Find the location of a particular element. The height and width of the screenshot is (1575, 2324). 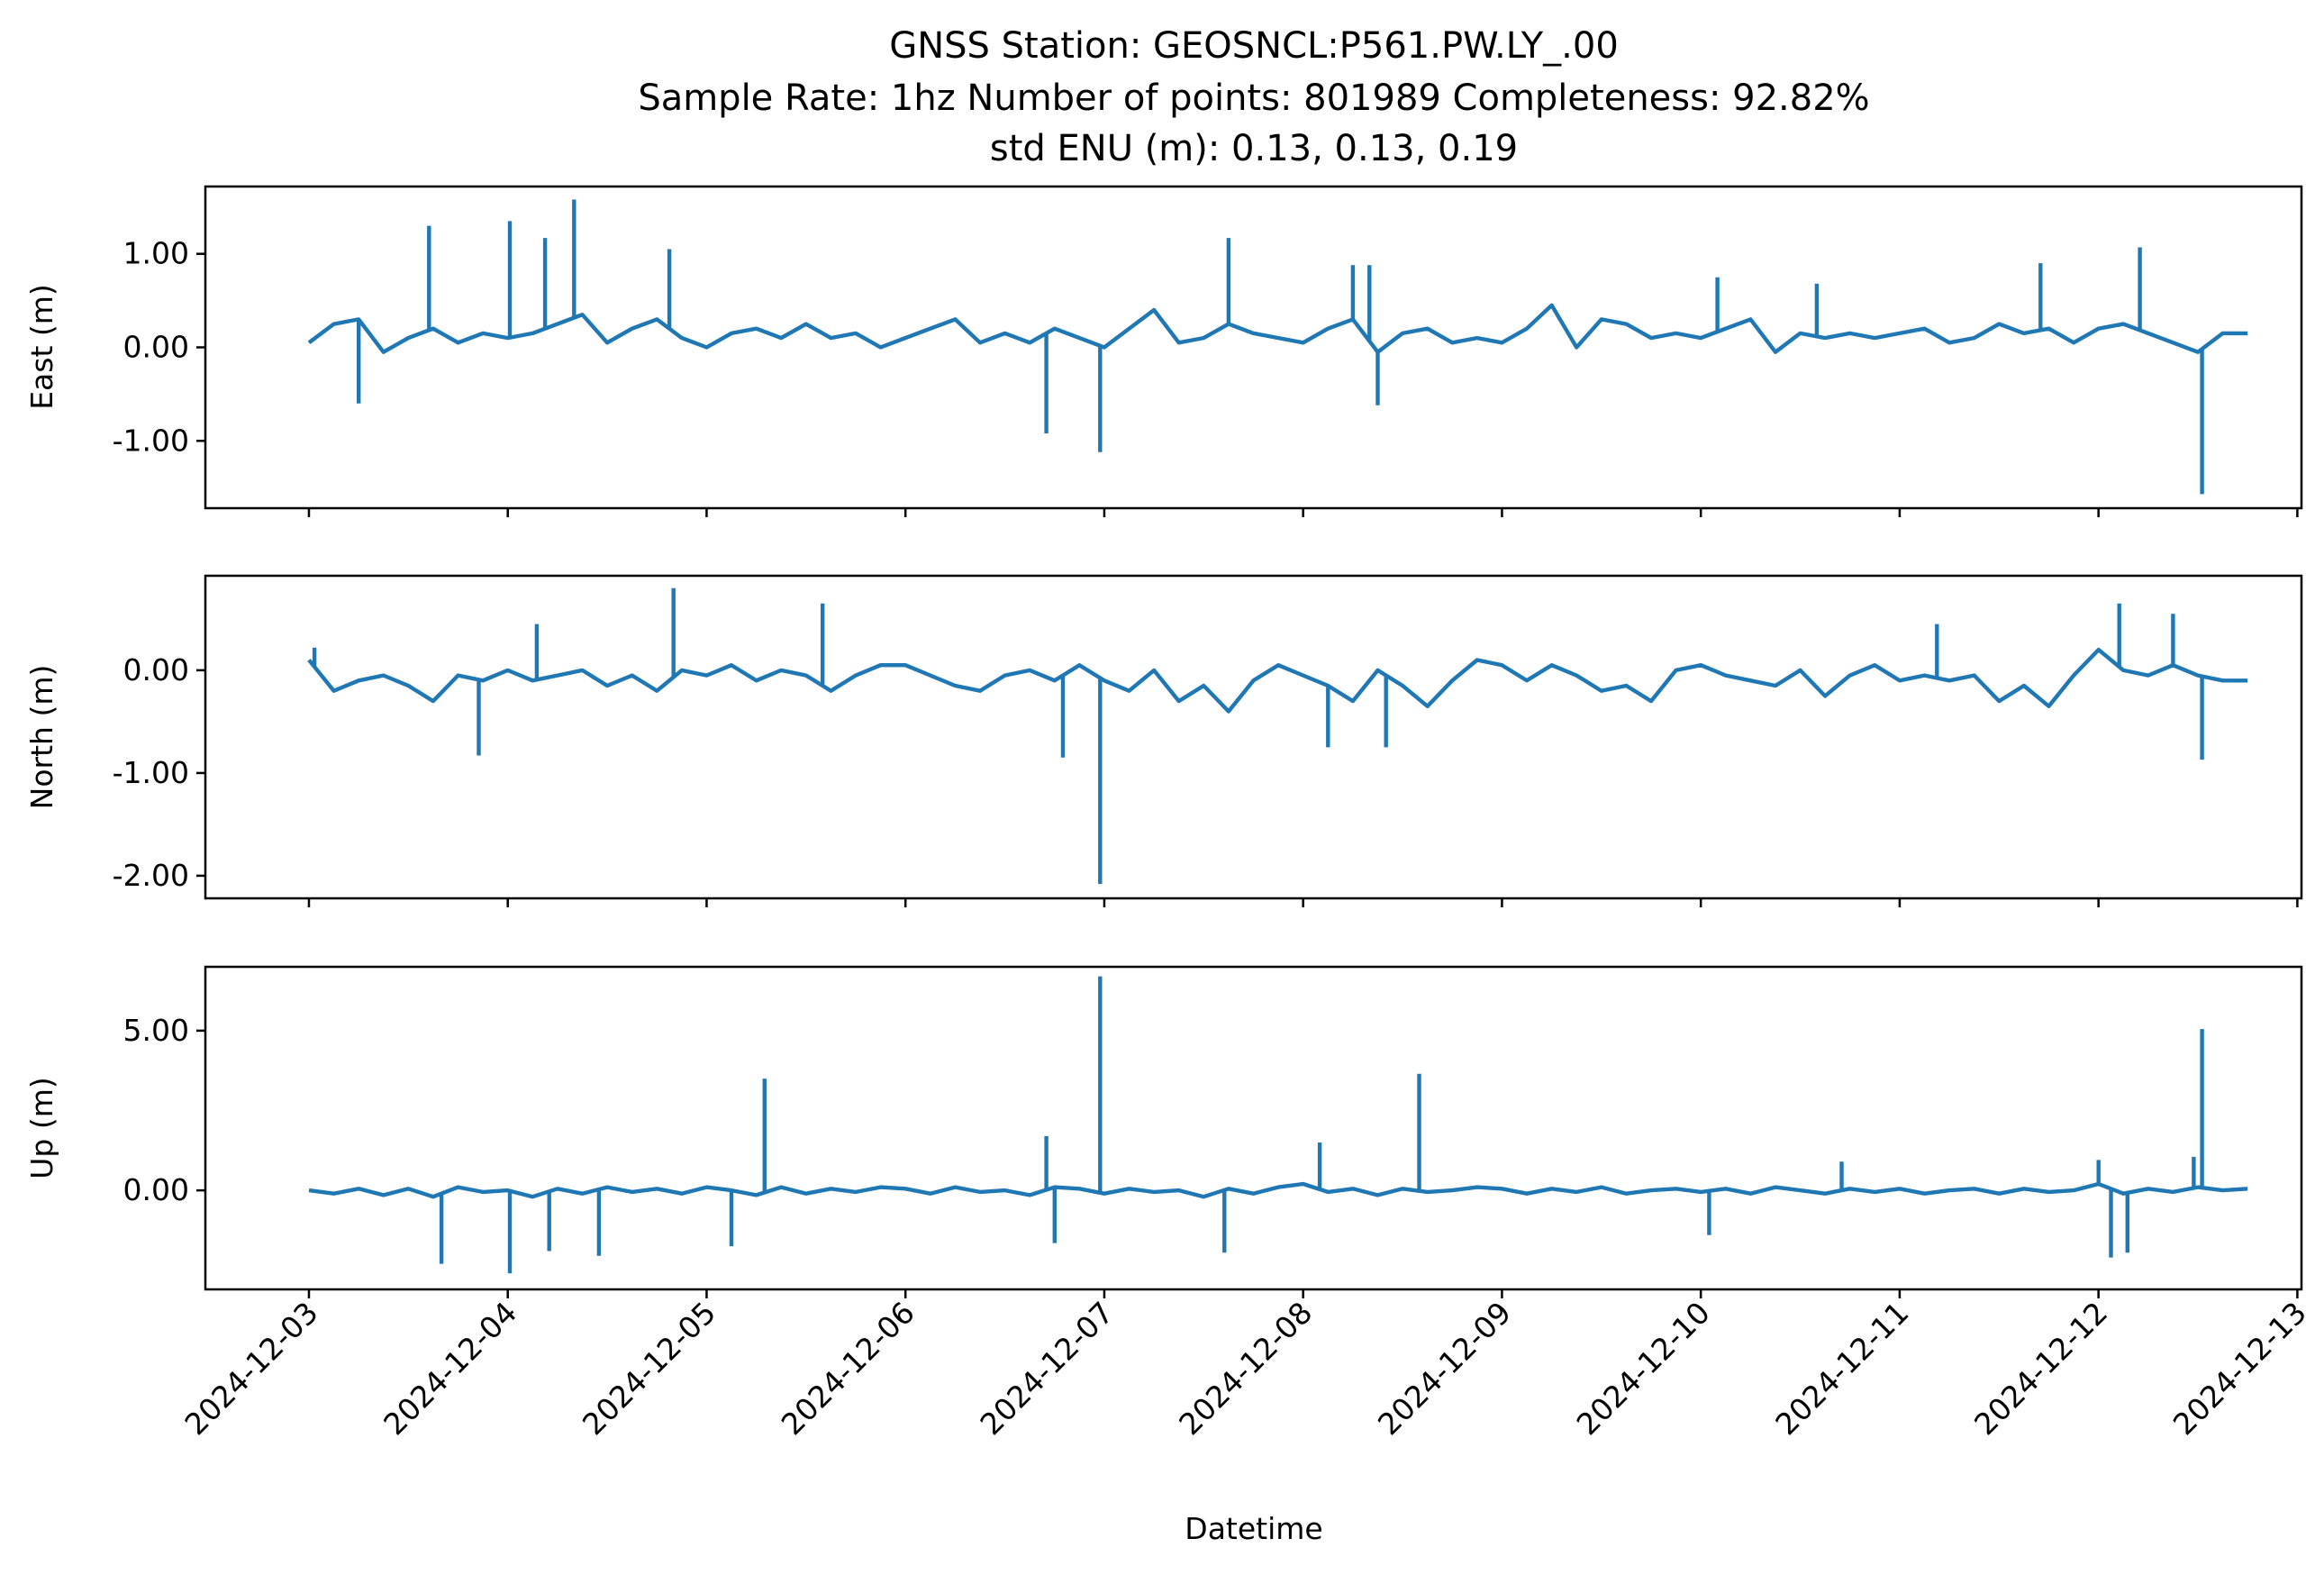

up-series-line is located at coordinates (1278, 1190).